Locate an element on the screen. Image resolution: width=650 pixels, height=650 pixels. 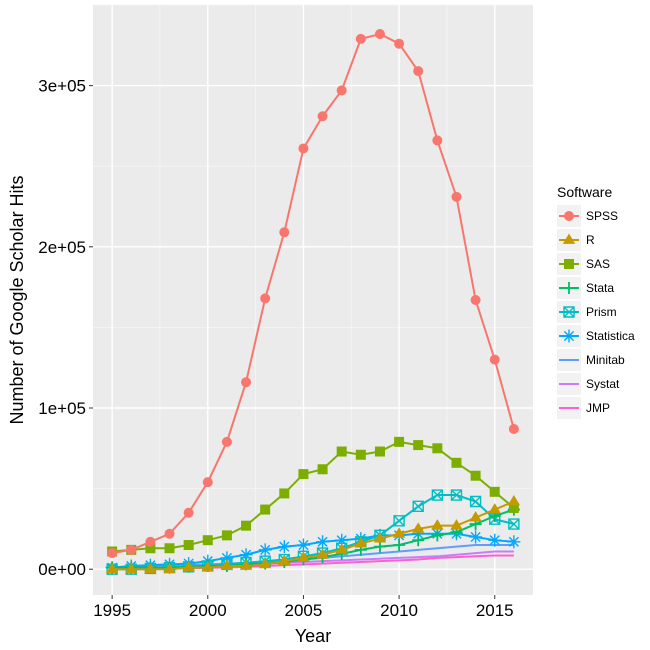
legend-item-systat: Systat is located at coordinates (588, 384).